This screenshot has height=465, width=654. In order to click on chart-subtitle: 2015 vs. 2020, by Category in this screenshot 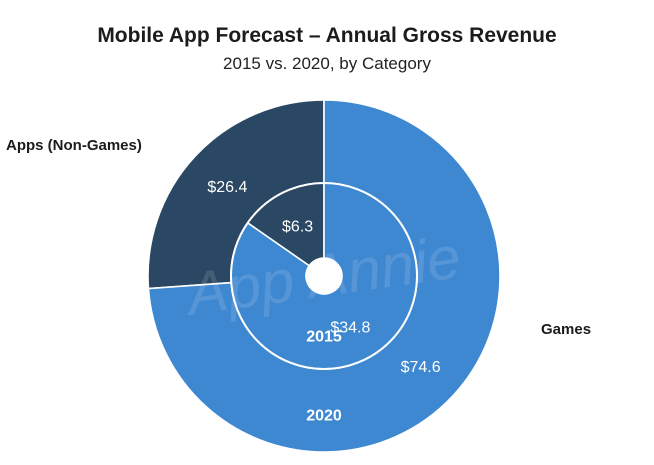, I will do `click(327, 63)`.